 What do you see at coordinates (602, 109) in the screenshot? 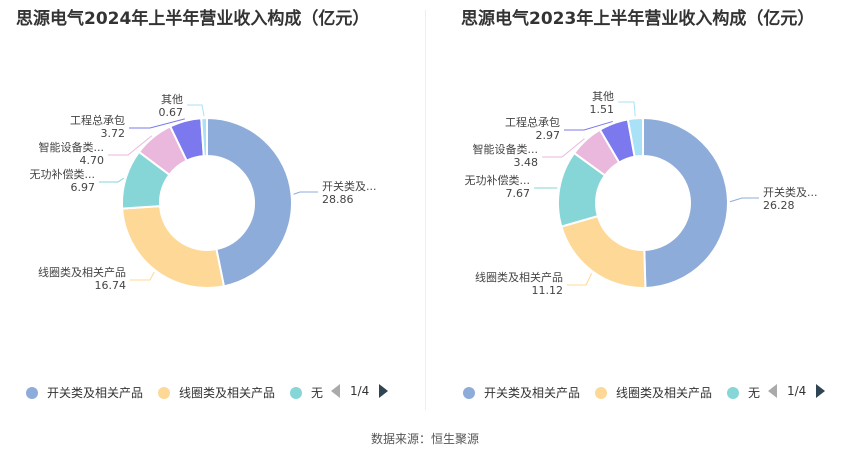
I see `slice-value-label: 1.51` at bounding box center [602, 109].